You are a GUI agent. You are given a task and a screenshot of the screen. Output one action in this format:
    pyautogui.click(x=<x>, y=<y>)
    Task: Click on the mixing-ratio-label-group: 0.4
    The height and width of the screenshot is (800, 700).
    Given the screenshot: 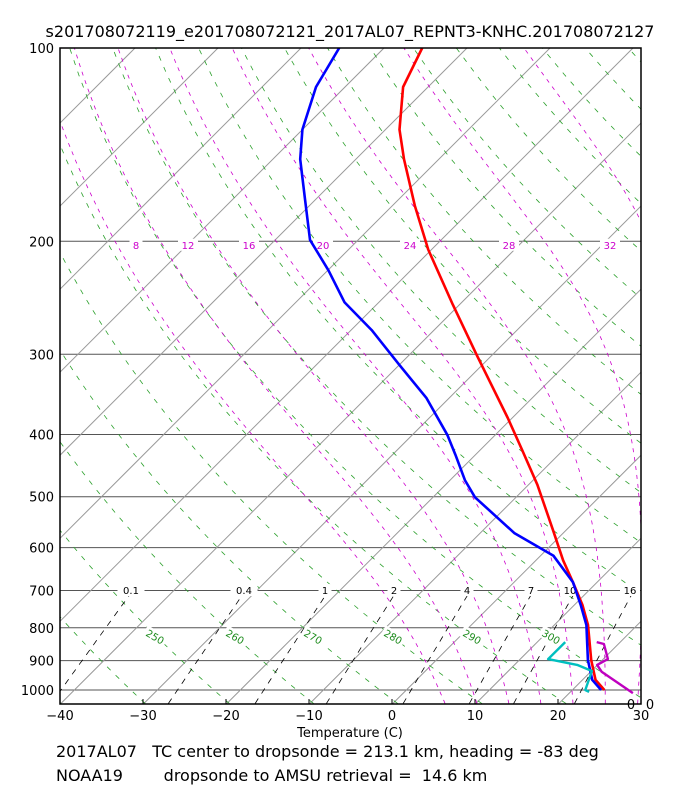 What is the action you would take?
    pyautogui.click(x=244, y=590)
    